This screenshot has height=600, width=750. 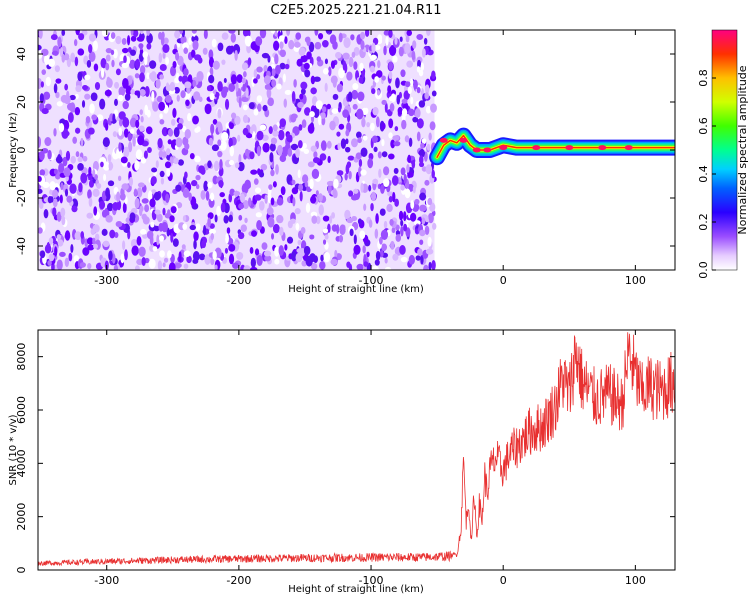 I want to click on colorbar-tick-label: 0.4, so click(x=703, y=174).